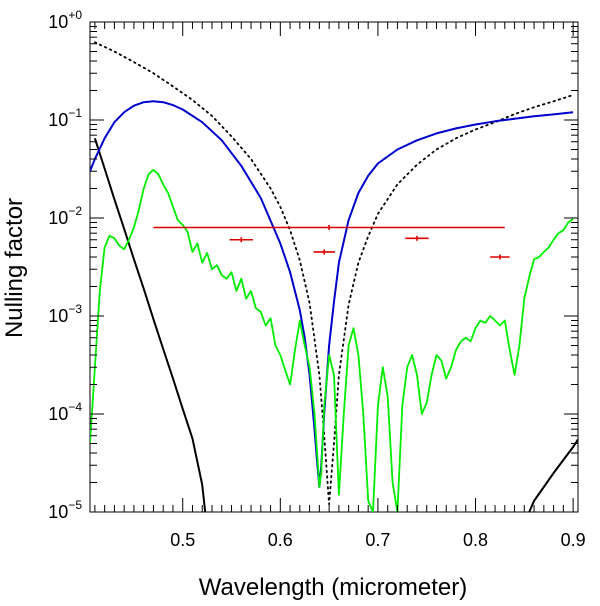  I want to click on x-tick-label: 0.7, so click(377, 540).